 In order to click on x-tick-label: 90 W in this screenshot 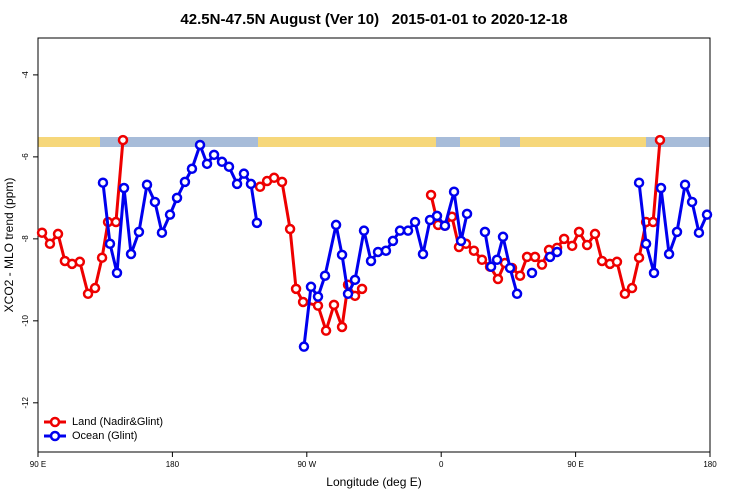, I will do `click(306, 464)`.